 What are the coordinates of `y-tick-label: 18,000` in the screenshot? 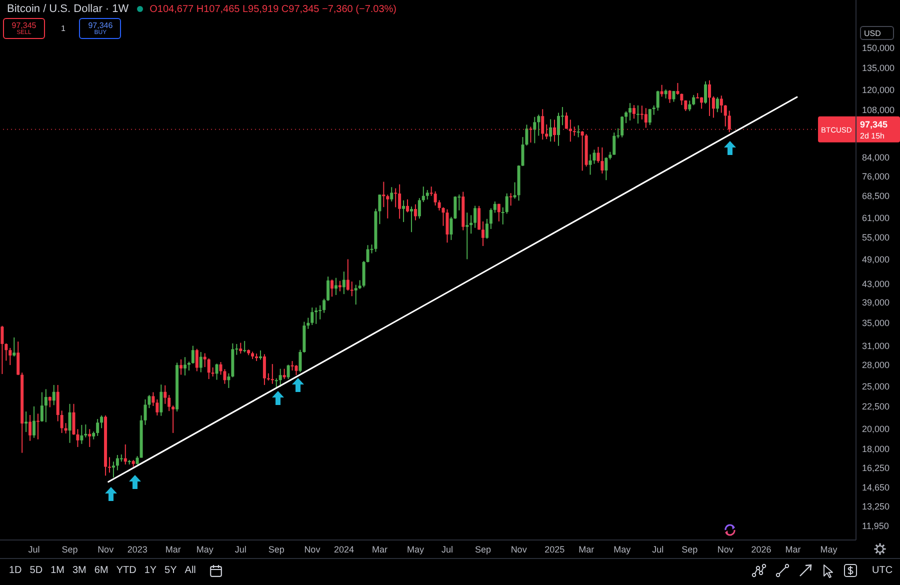 It's located at (876, 449).